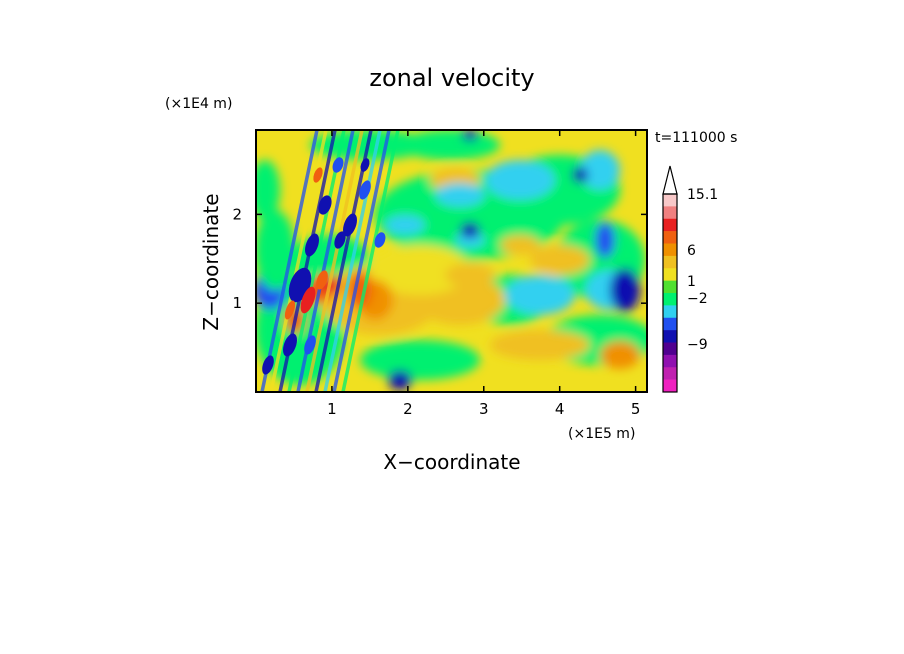 This screenshot has height=654, width=904. What do you see at coordinates (691, 251) in the screenshot?
I see `colorbar-label: 6` at bounding box center [691, 251].